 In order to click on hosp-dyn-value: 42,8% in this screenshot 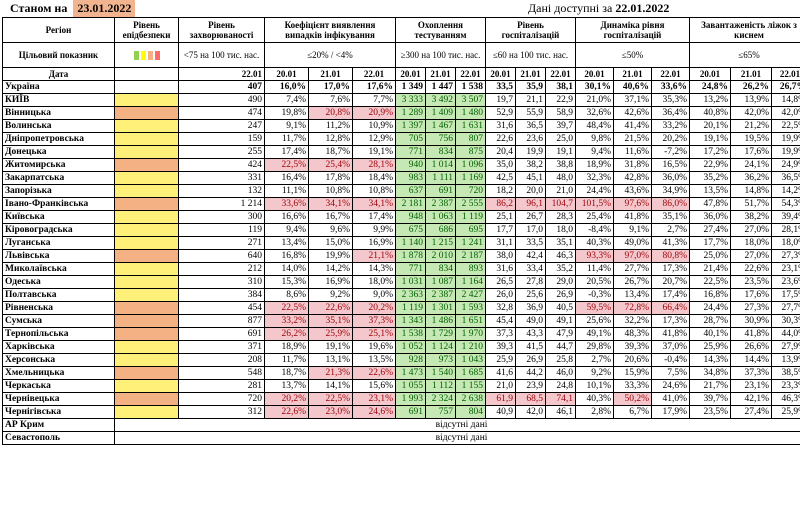, I will do `click(633, 178)`.